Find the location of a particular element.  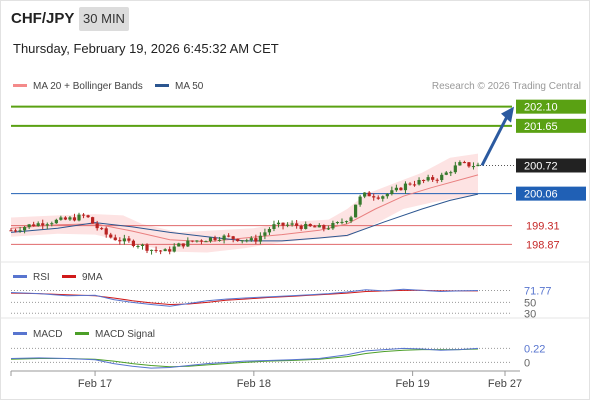

macd-signal-line is located at coordinates (244, 358).